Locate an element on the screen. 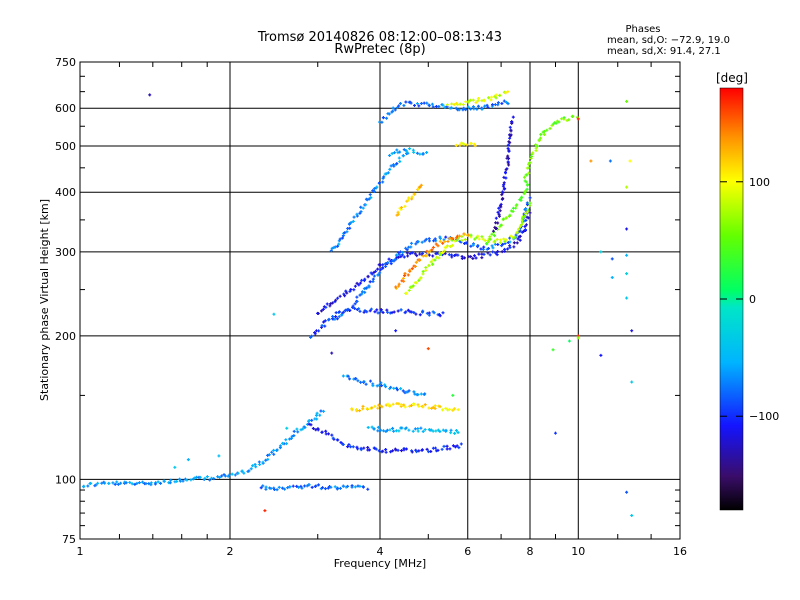 This screenshot has height=600, width=800. x-tick-label: 8 is located at coordinates (530, 551).